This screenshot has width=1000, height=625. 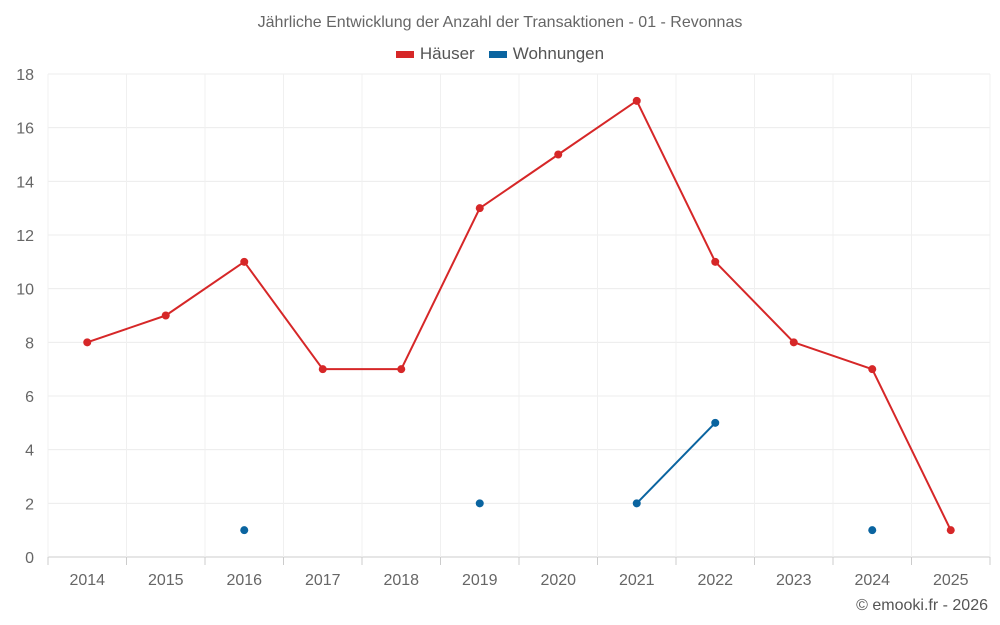 I want to click on y-tick-label: 14, so click(x=25, y=182).